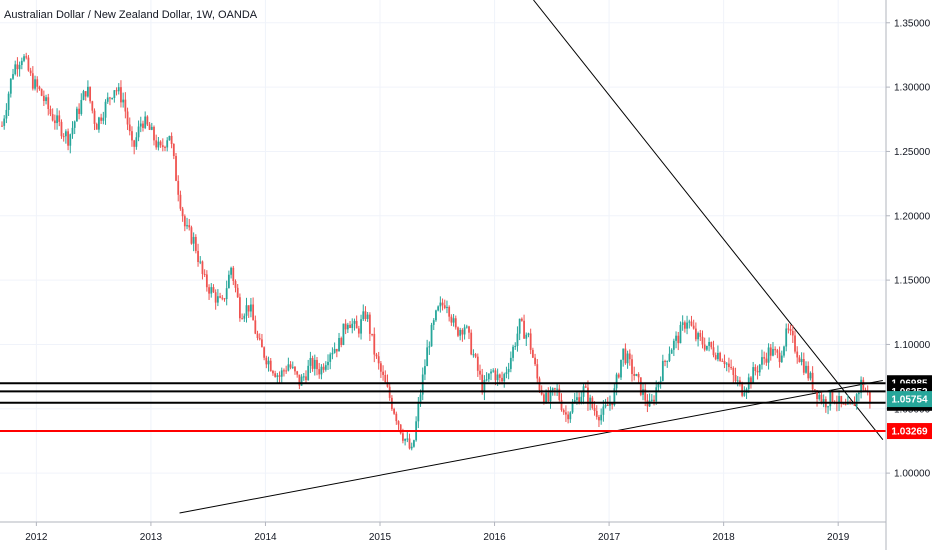 The height and width of the screenshot is (550, 932). I want to click on x-tick-label: 2019, so click(838, 537).